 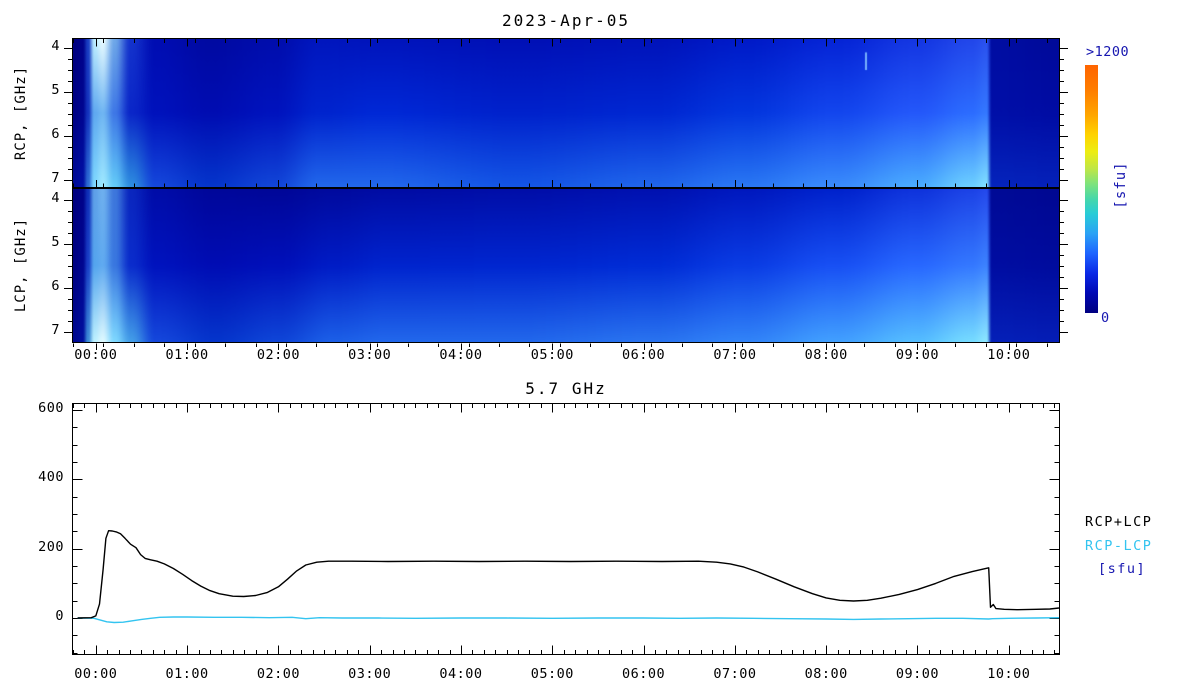 What do you see at coordinates (59, 616) in the screenshot?
I see `flux-tick-label: 0` at bounding box center [59, 616].